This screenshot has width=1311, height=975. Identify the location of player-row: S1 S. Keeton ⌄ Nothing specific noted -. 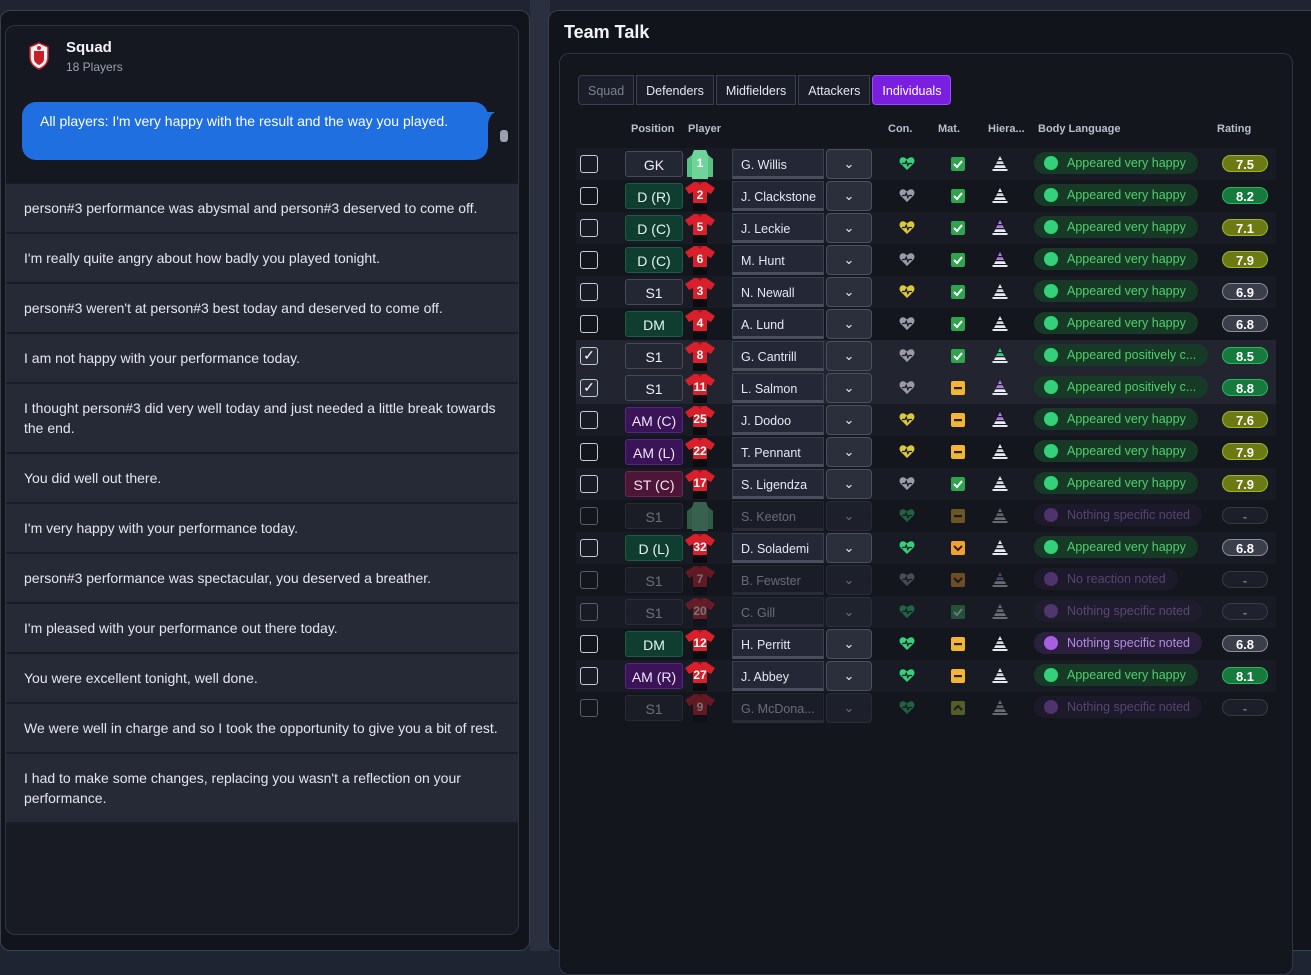
(926, 516).